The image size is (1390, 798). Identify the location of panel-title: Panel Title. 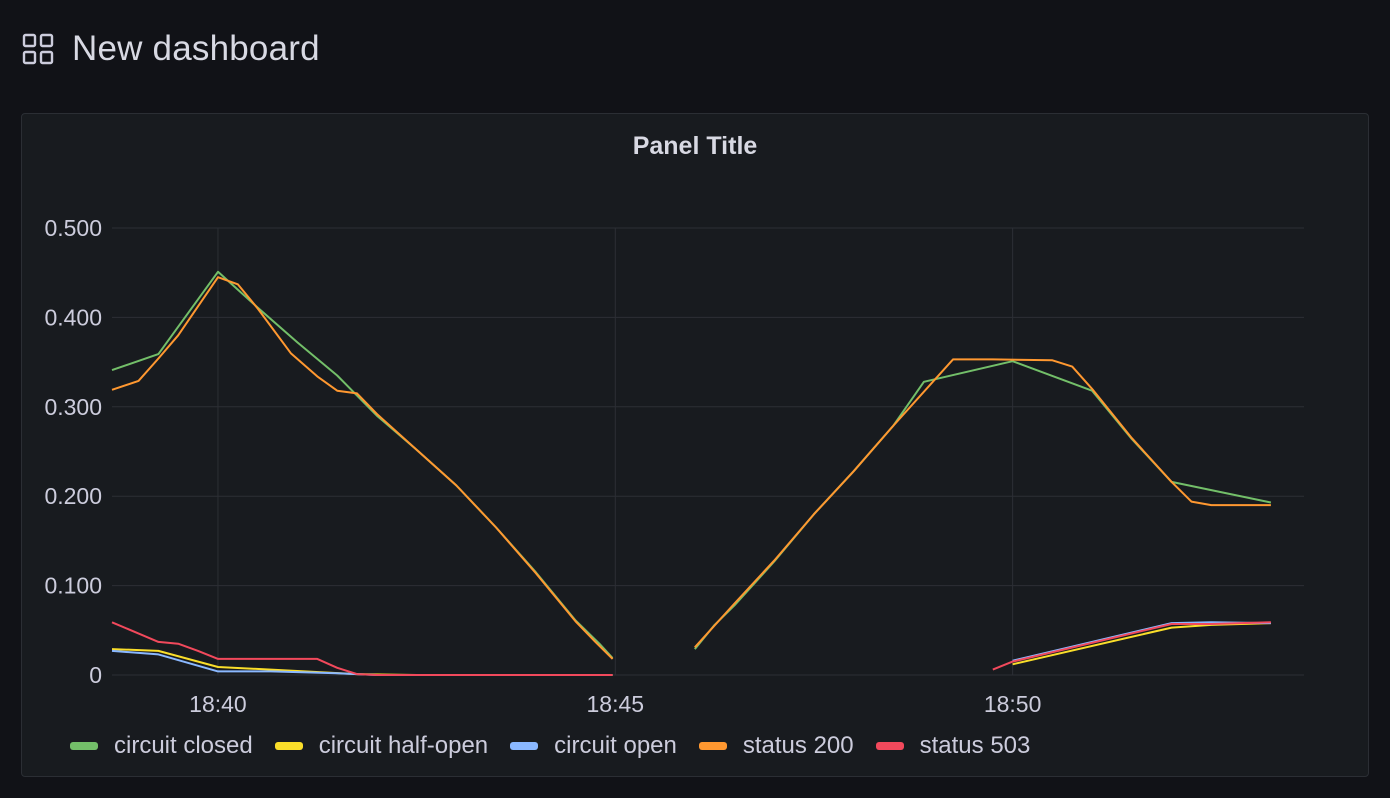
(695, 146).